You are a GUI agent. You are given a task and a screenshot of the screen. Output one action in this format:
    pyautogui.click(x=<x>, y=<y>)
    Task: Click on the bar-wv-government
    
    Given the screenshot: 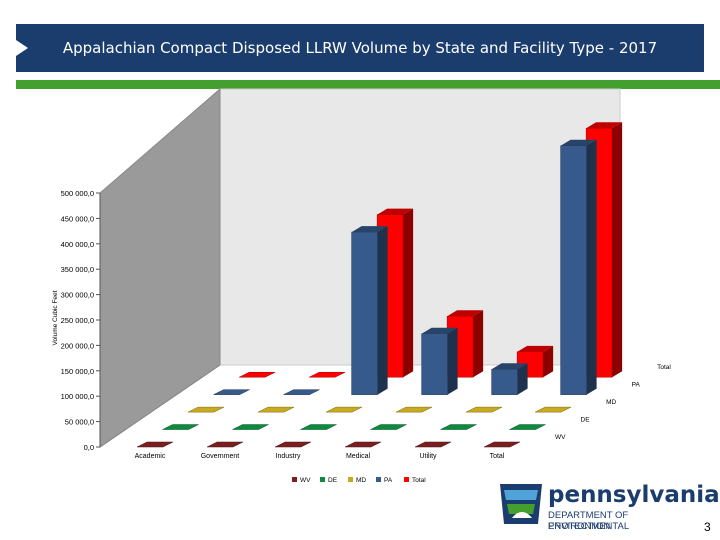 What is the action you would take?
    pyautogui.click(x=225, y=444)
    